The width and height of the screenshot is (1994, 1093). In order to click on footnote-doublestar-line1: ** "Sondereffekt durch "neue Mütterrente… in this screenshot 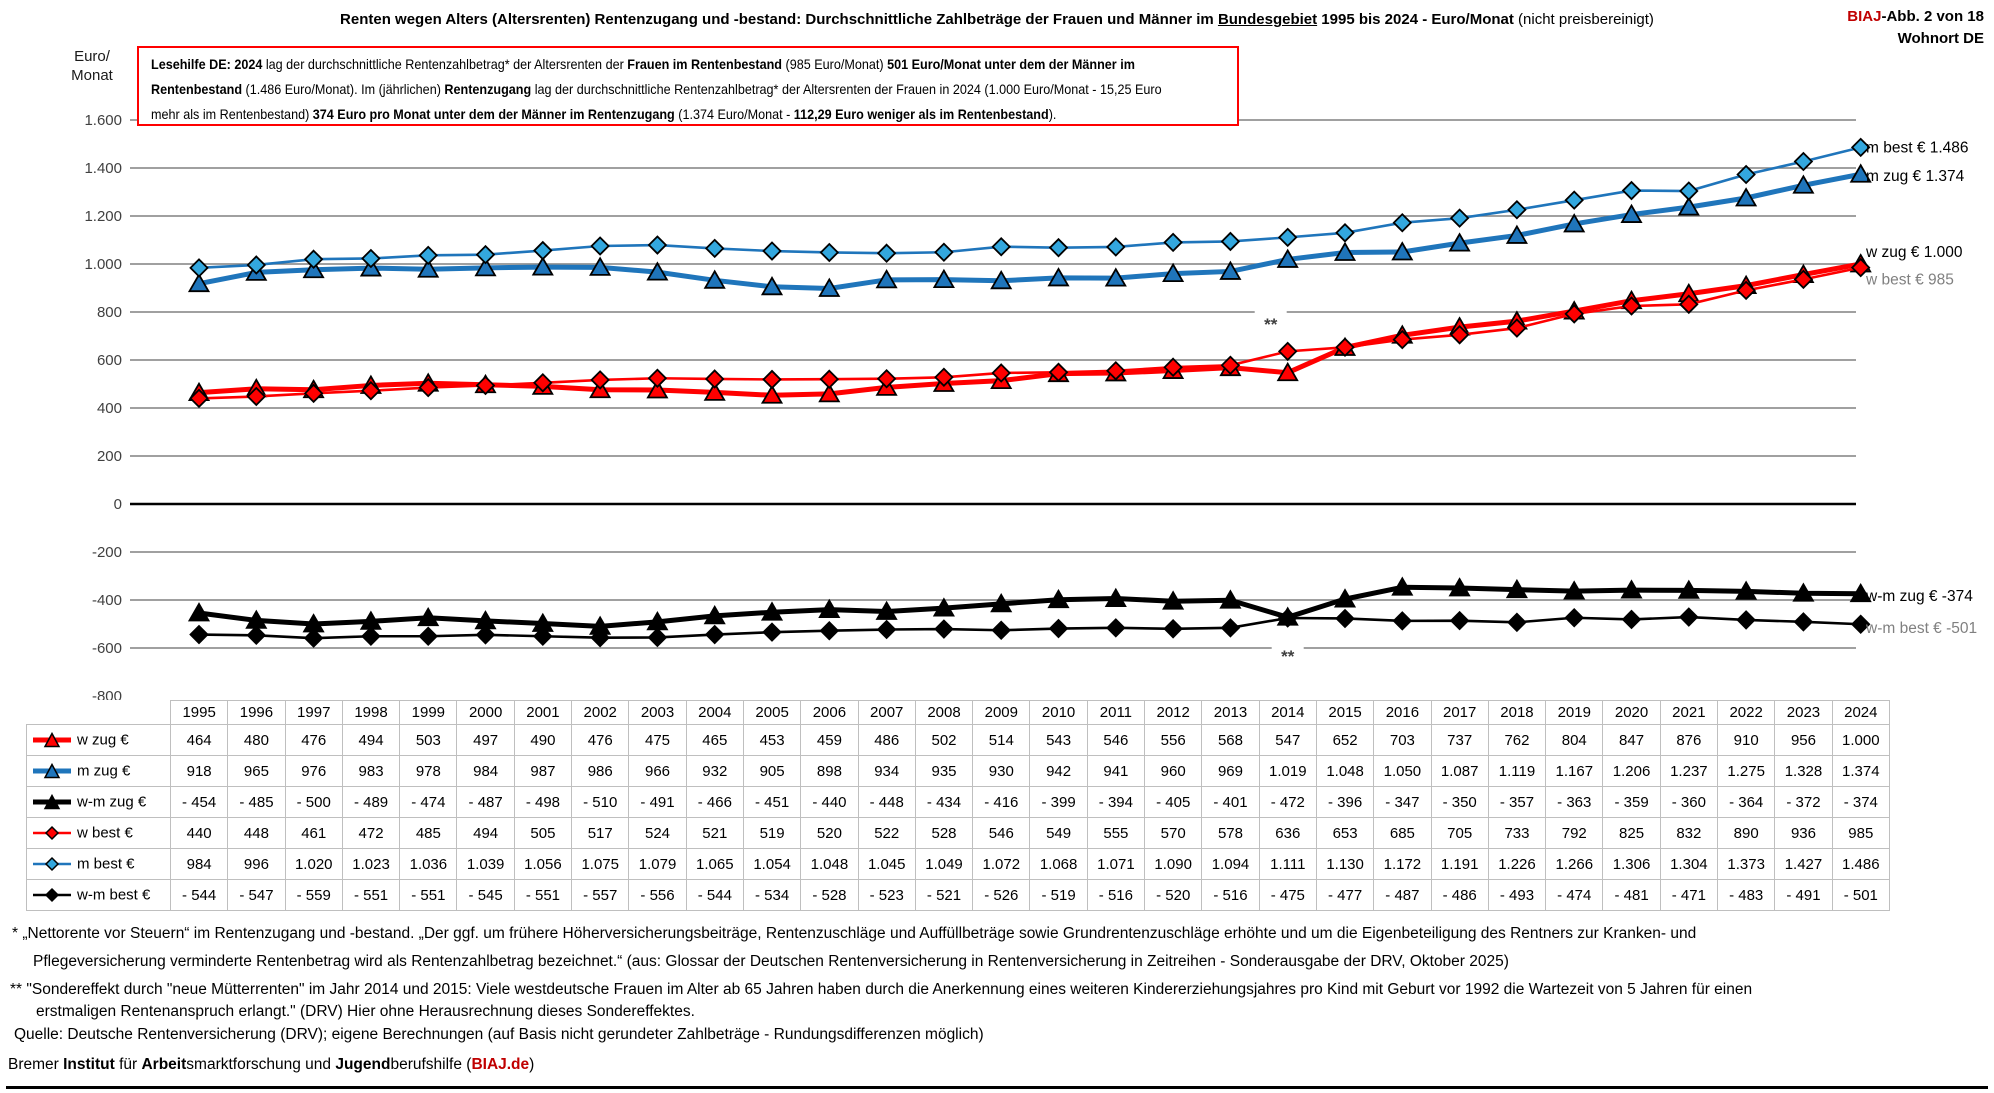, I will do `click(881, 989)`.